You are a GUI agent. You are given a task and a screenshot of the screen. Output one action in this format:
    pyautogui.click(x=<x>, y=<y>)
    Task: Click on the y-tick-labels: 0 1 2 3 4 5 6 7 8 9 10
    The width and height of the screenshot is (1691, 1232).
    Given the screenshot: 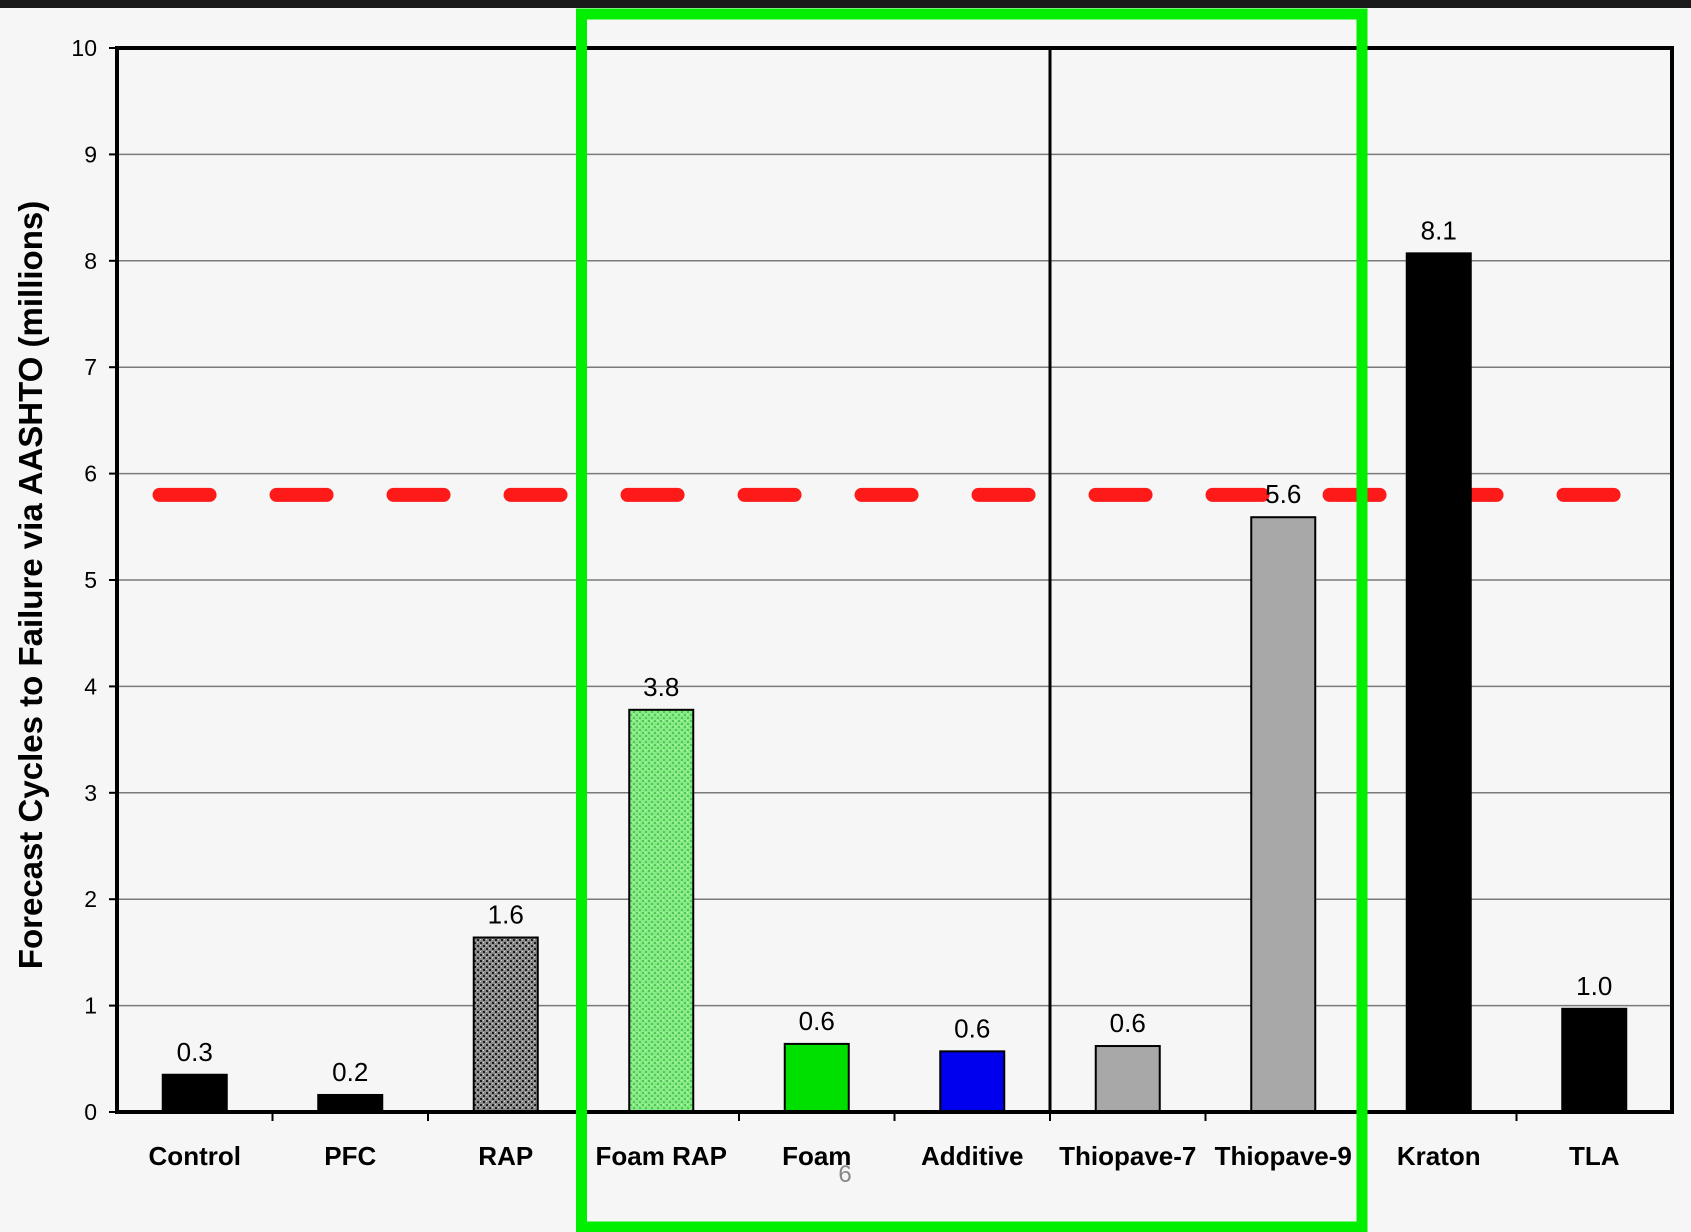 What is the action you would take?
    pyautogui.click(x=84, y=580)
    